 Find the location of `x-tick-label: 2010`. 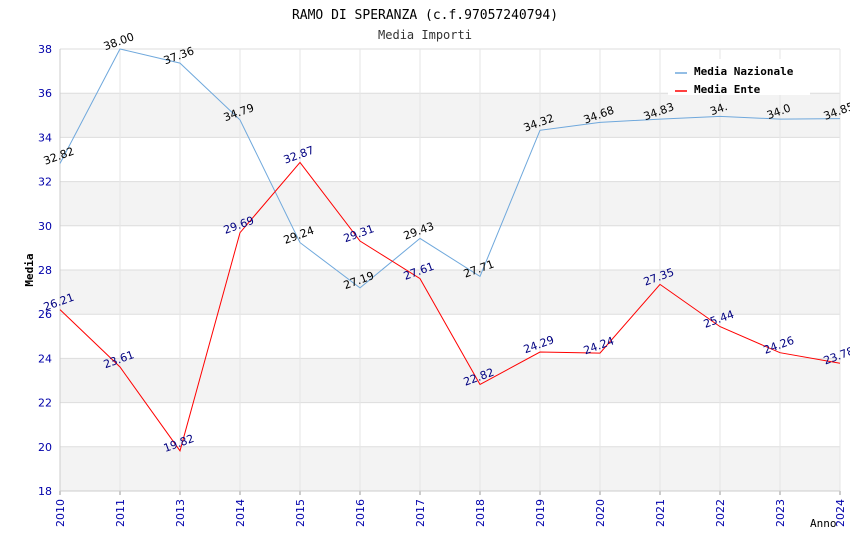

x-tick-label: 2010 is located at coordinates (60, 513).